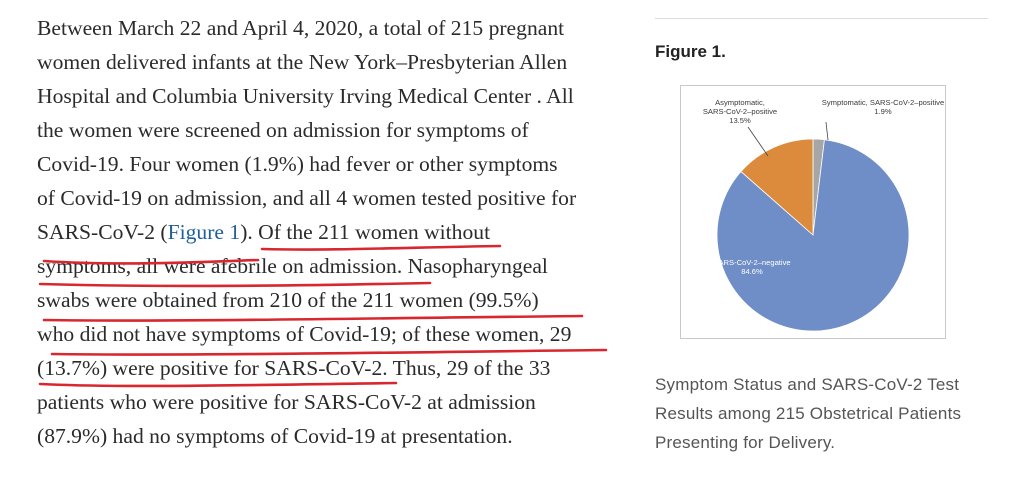 The image size is (1024, 488). What do you see at coordinates (102, 232) in the screenshot?
I see `article-text-segment: SARS-CoV-2 (` at bounding box center [102, 232].